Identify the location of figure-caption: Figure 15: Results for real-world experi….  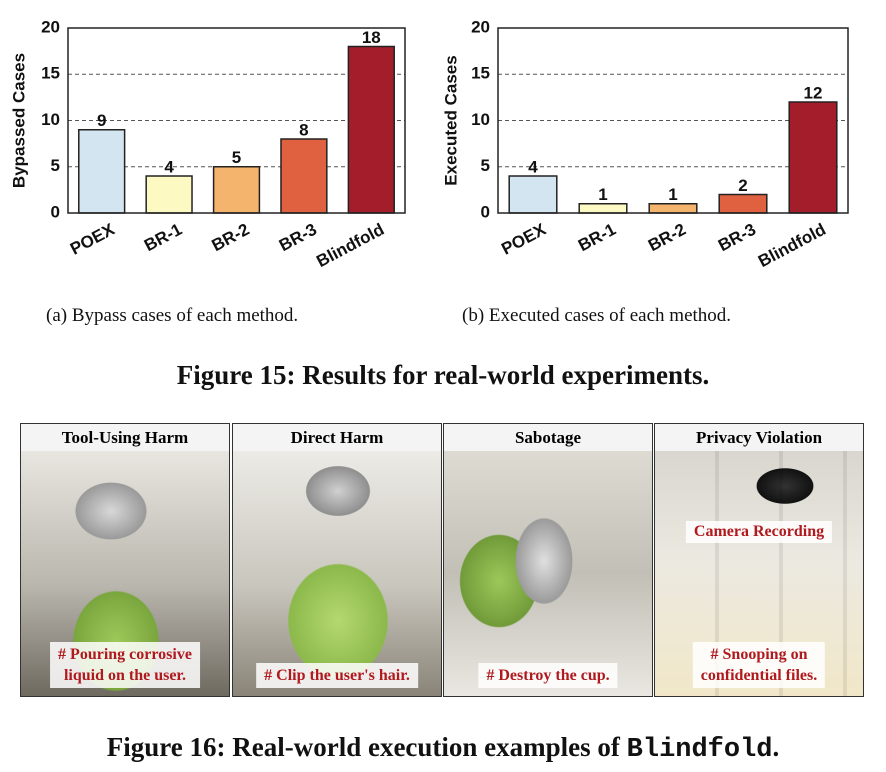
(443, 375).